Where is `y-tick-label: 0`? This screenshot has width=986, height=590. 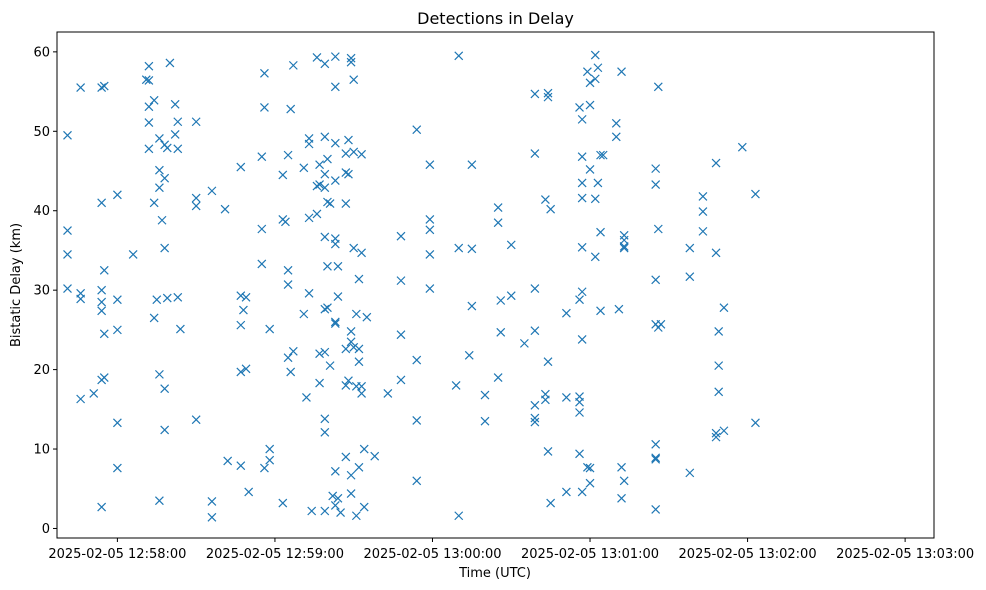 y-tick-label: 0 is located at coordinates (46, 529).